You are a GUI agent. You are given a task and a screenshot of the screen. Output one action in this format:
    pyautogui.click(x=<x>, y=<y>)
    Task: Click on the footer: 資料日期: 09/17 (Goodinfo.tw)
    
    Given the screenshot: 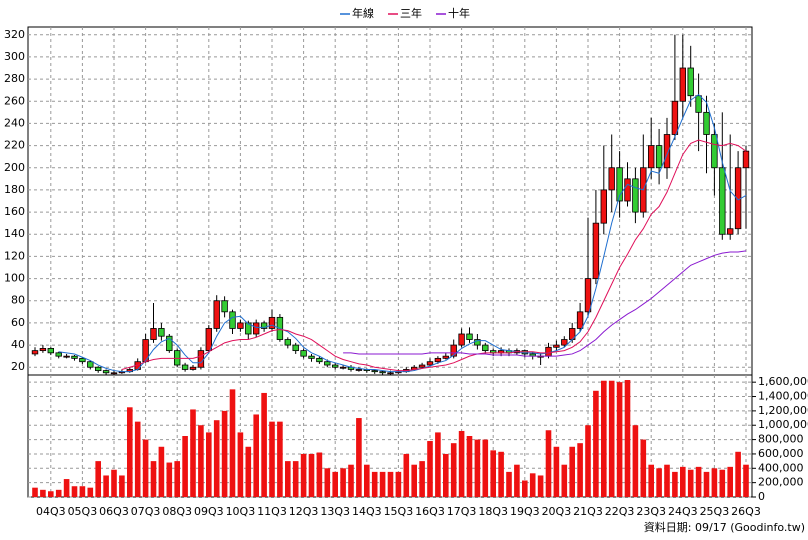 What is the action you would take?
    pyautogui.click(x=724, y=527)
    